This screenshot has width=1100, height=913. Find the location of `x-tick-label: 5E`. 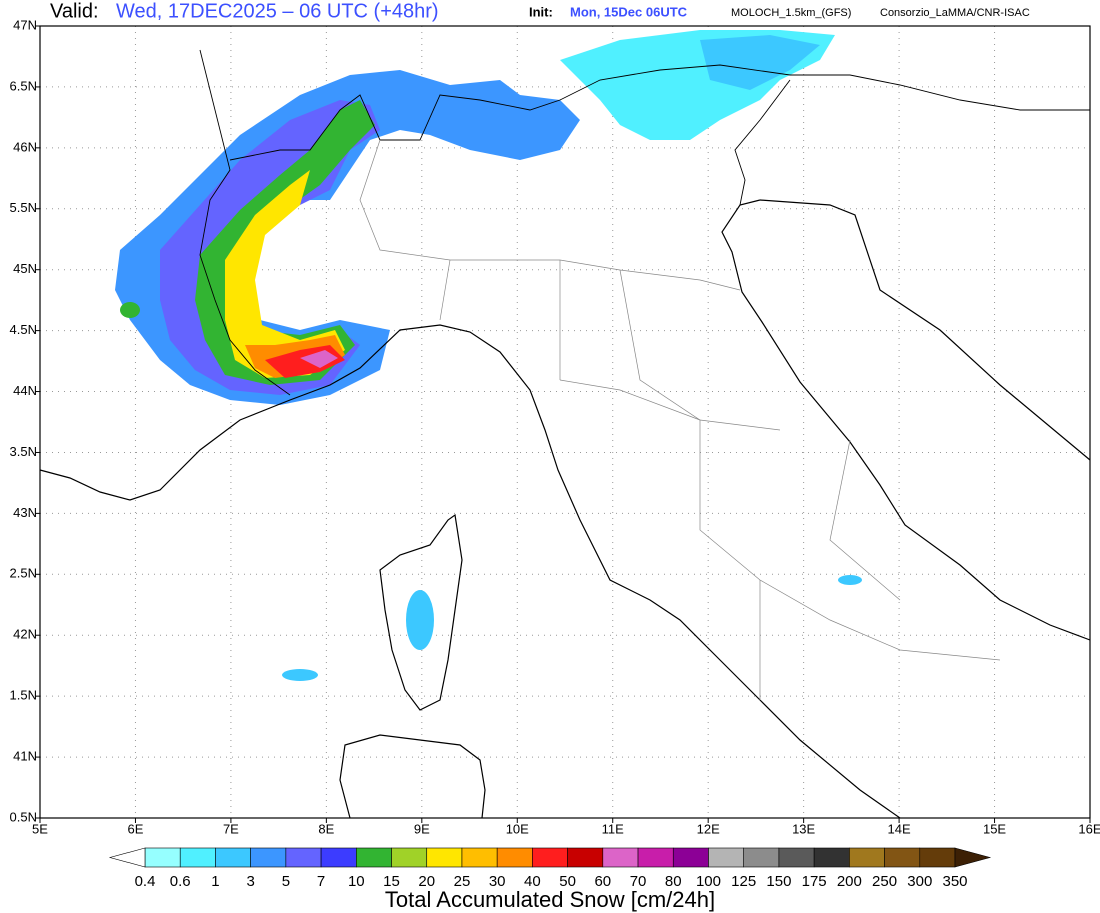

x-tick-label: 5E is located at coordinates (40, 828).